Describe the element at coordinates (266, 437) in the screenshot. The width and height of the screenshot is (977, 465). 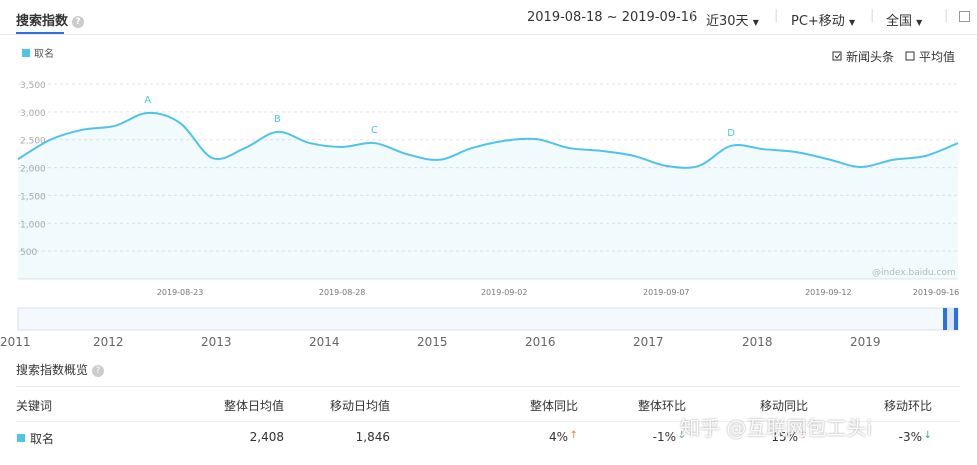
I see `table-cell: 2,408` at that location.